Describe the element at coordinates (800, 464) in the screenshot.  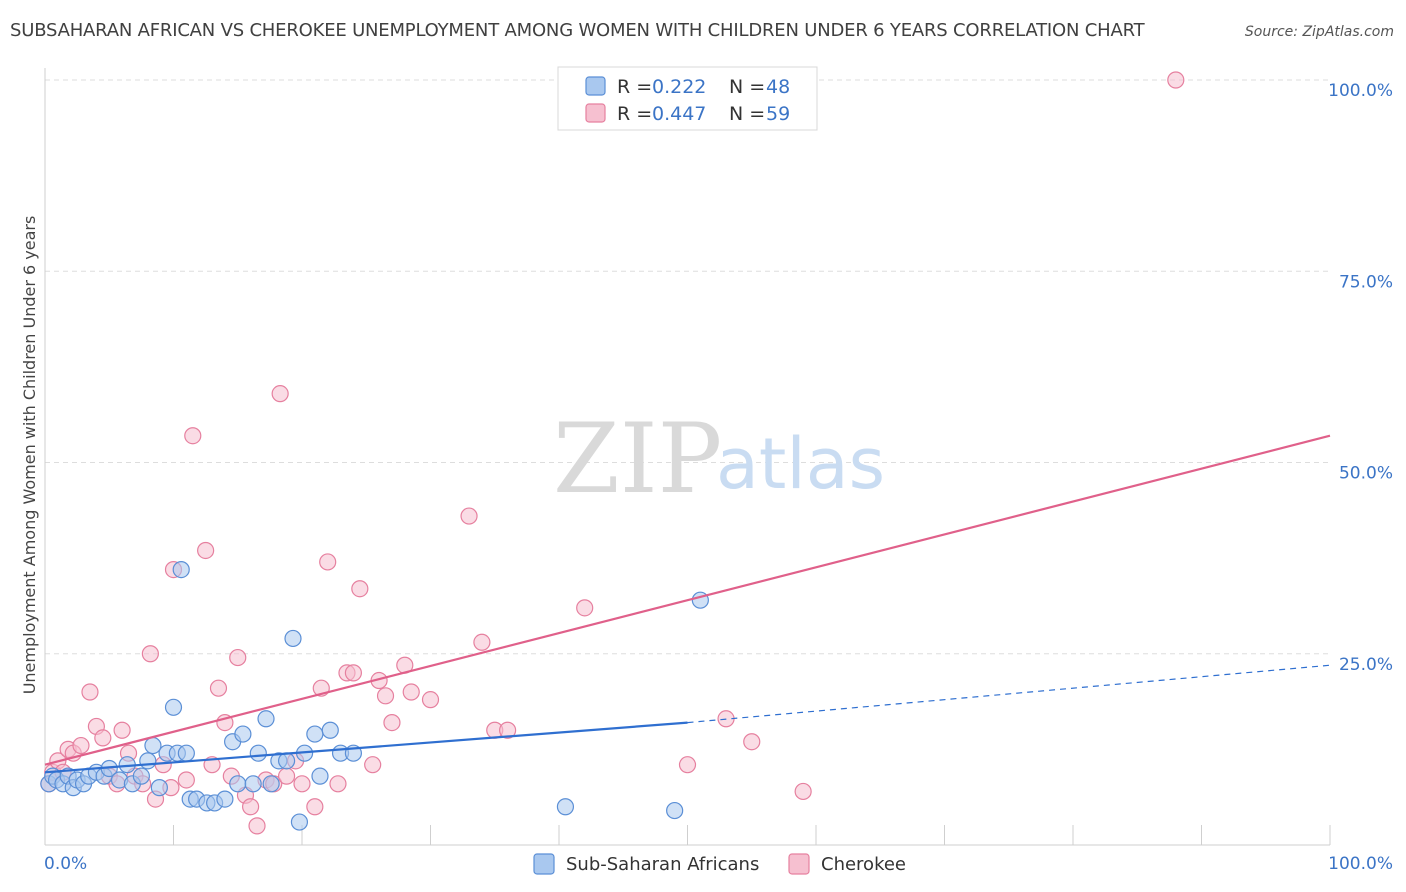
I see `watermark-atlas: atlas` at that location.